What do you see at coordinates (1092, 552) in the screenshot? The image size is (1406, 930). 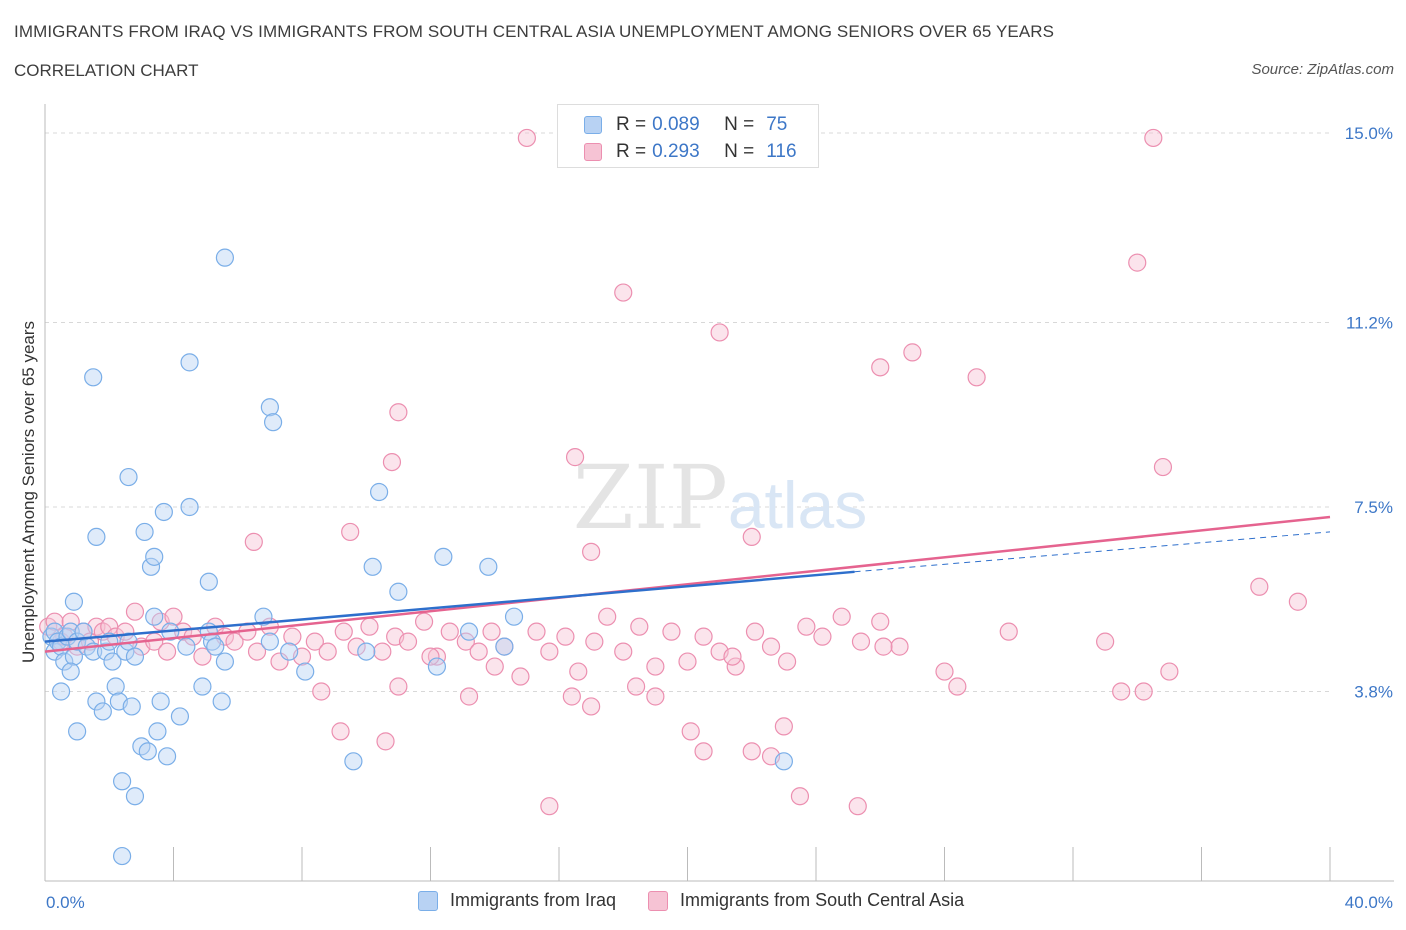 I see `trendline-iraq-extrapolated` at bounding box center [1092, 552].